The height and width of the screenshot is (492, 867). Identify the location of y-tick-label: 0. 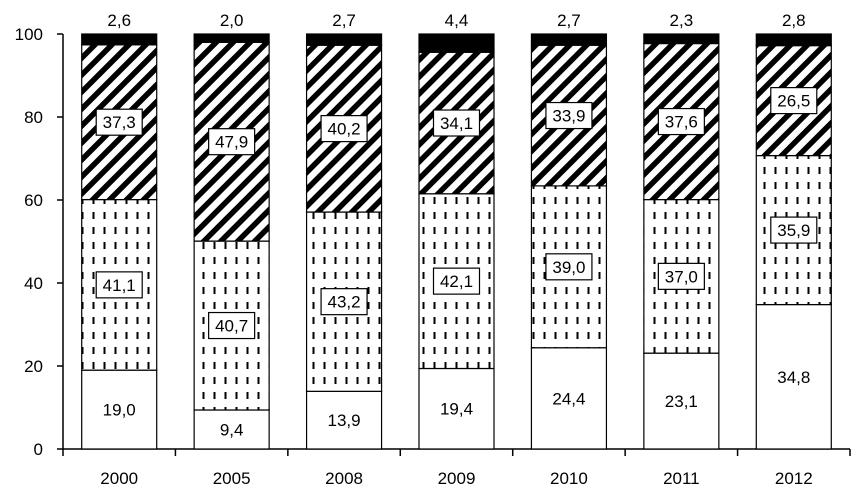
(38, 449).